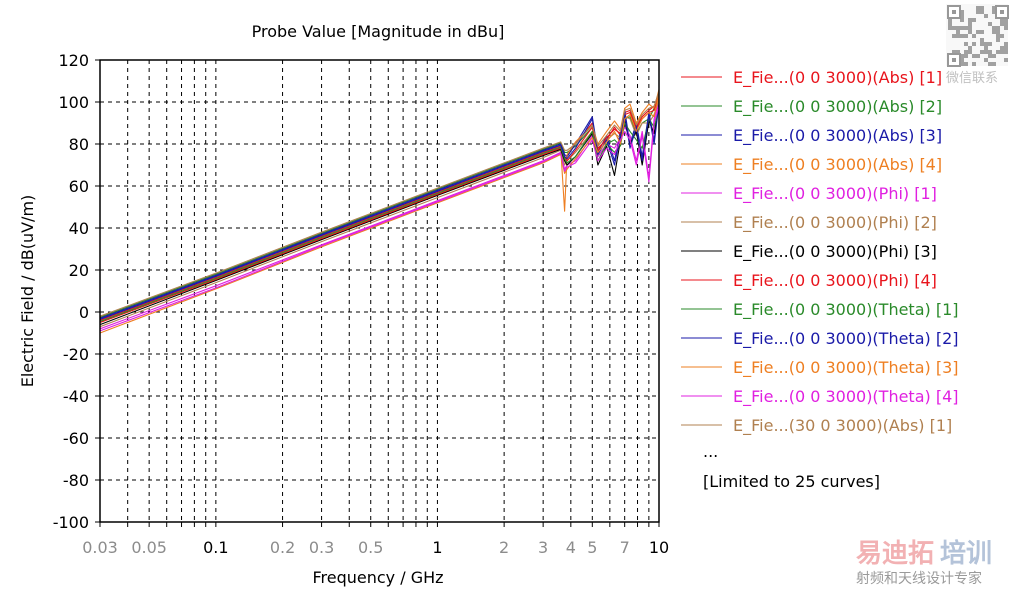 This screenshot has height=593, width=1014. Describe the element at coordinates (966, 554) in the screenshot. I see `brand-logo-part2: 培训` at that location.